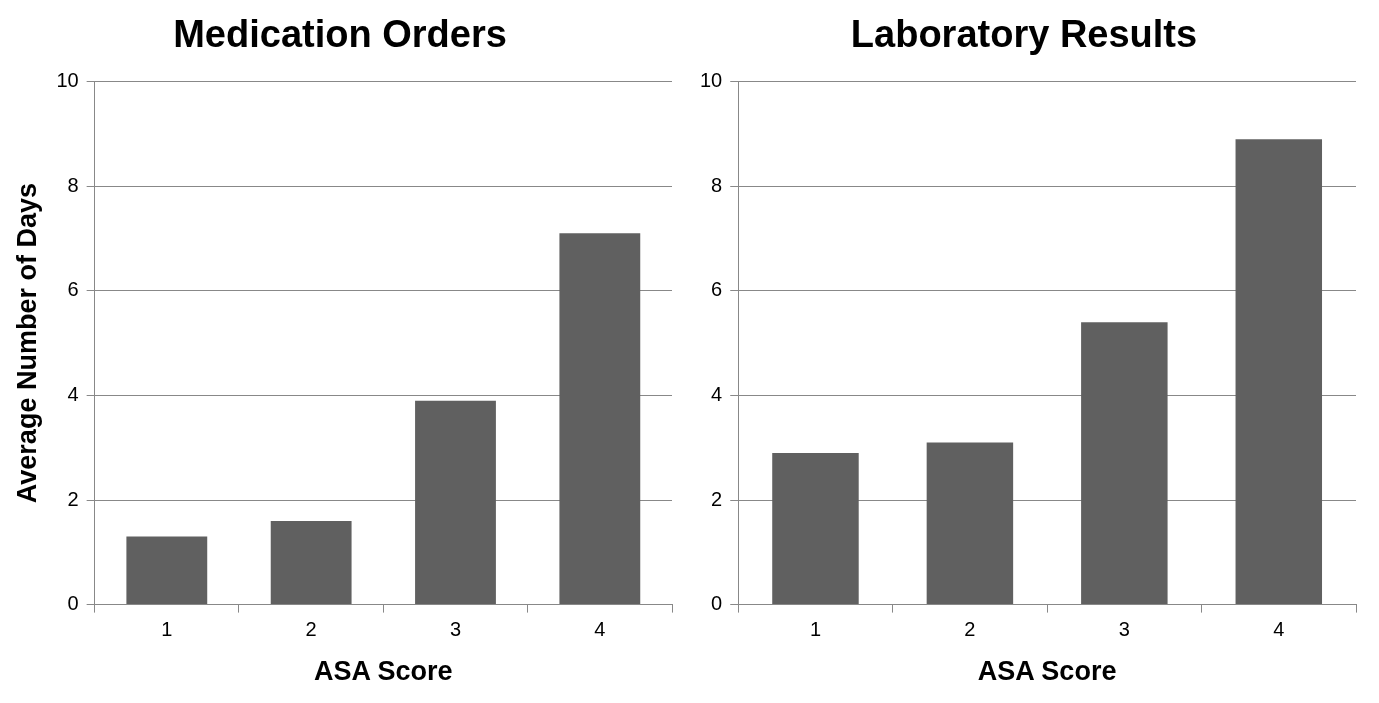  What do you see at coordinates (340, 34) in the screenshot?
I see `chart-title: Medication Orders` at bounding box center [340, 34].